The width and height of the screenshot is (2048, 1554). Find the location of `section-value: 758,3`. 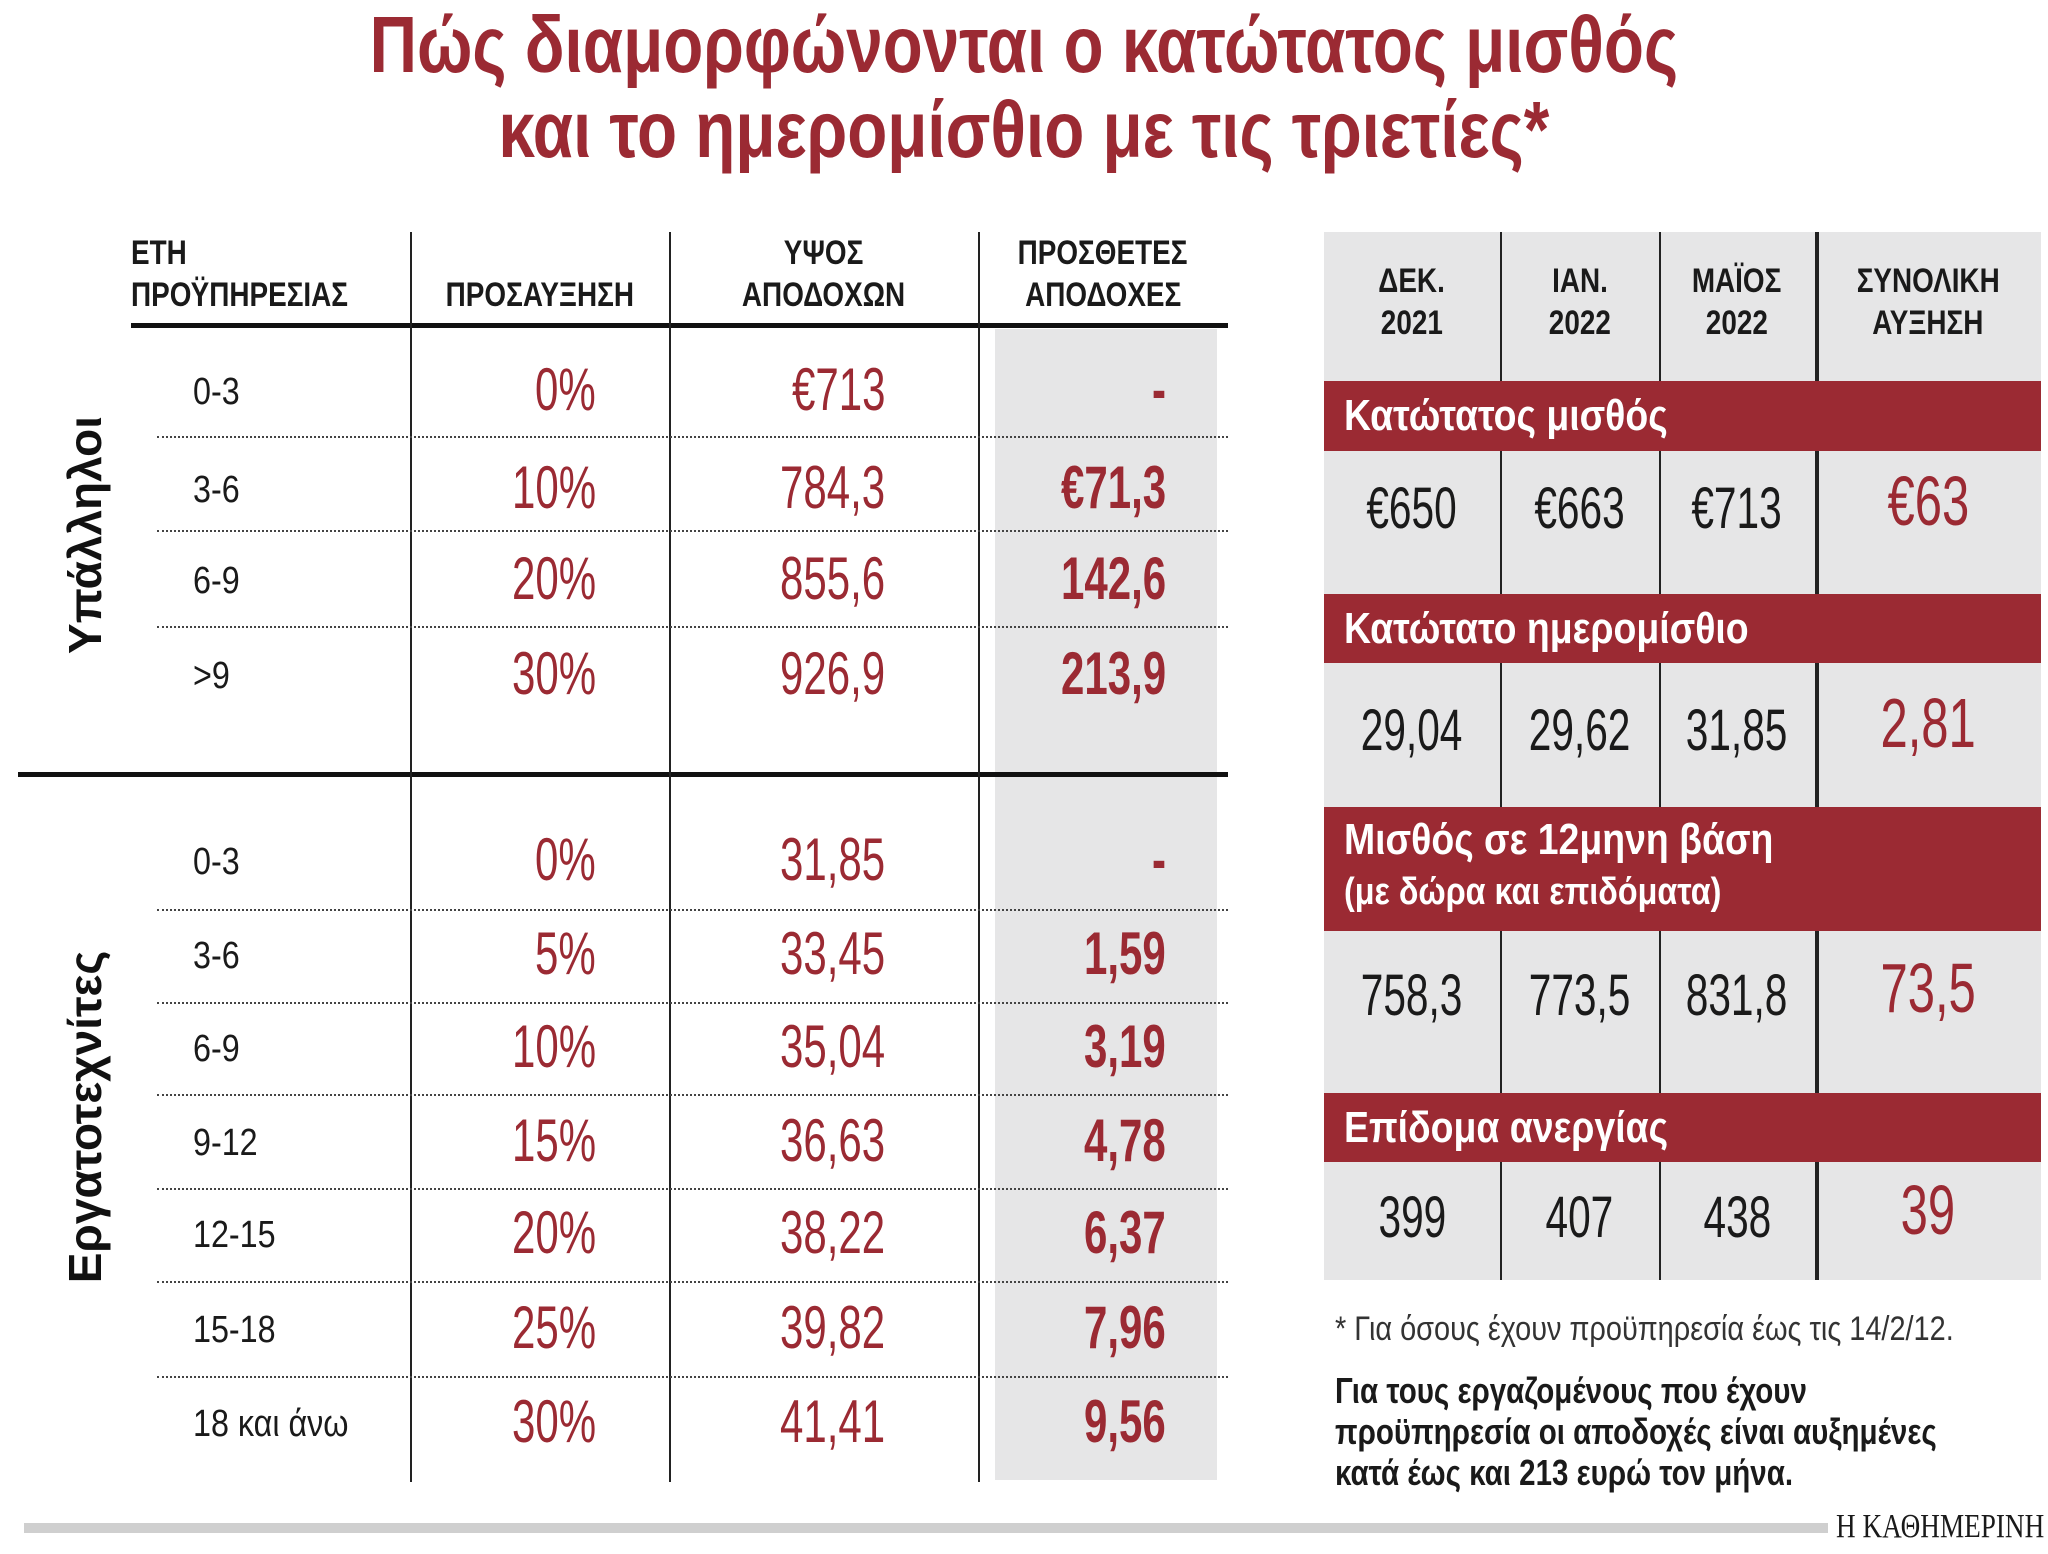

section-value: 758,3 is located at coordinates (1412, 995).